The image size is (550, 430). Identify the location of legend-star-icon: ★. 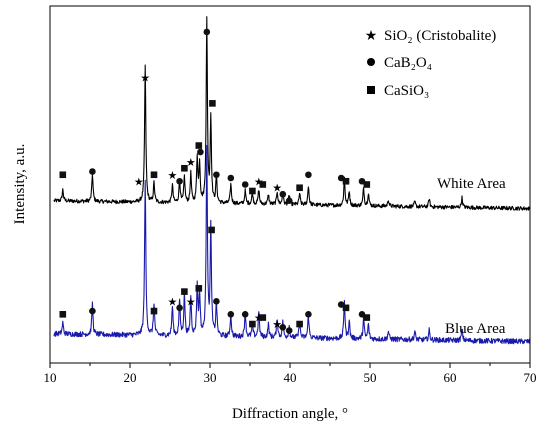
(371, 36).